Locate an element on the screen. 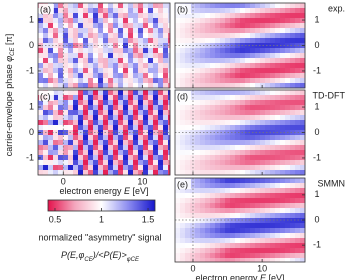 Image resolution: width=350 pixels, height=280 pixels. side-label: SMMN is located at coordinates (332, 183).